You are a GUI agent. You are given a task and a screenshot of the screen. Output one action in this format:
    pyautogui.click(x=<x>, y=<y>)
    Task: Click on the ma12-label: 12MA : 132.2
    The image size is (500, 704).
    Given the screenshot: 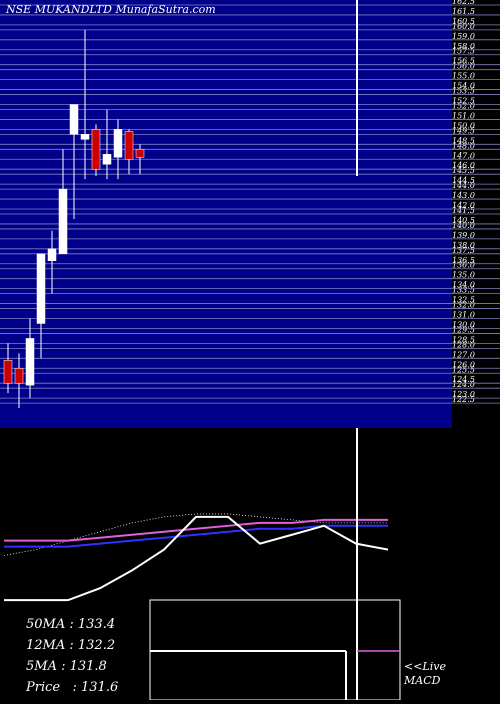 What is the action you would take?
    pyautogui.click(x=71, y=645)
    